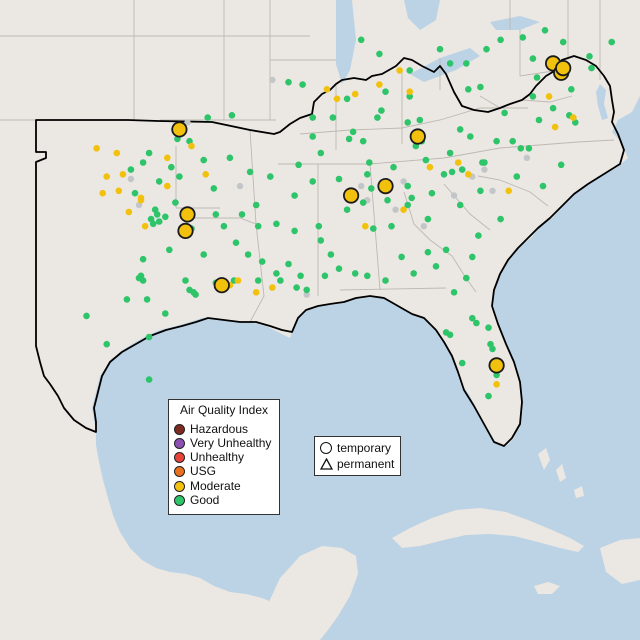  Describe the element at coordinates (547, 588) in the screenshot. I see `jamaica-land` at that location.